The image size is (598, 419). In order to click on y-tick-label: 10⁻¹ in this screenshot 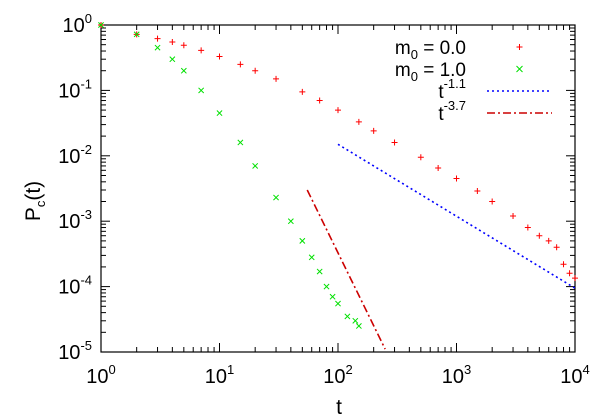, I will do `click(75, 89)`.